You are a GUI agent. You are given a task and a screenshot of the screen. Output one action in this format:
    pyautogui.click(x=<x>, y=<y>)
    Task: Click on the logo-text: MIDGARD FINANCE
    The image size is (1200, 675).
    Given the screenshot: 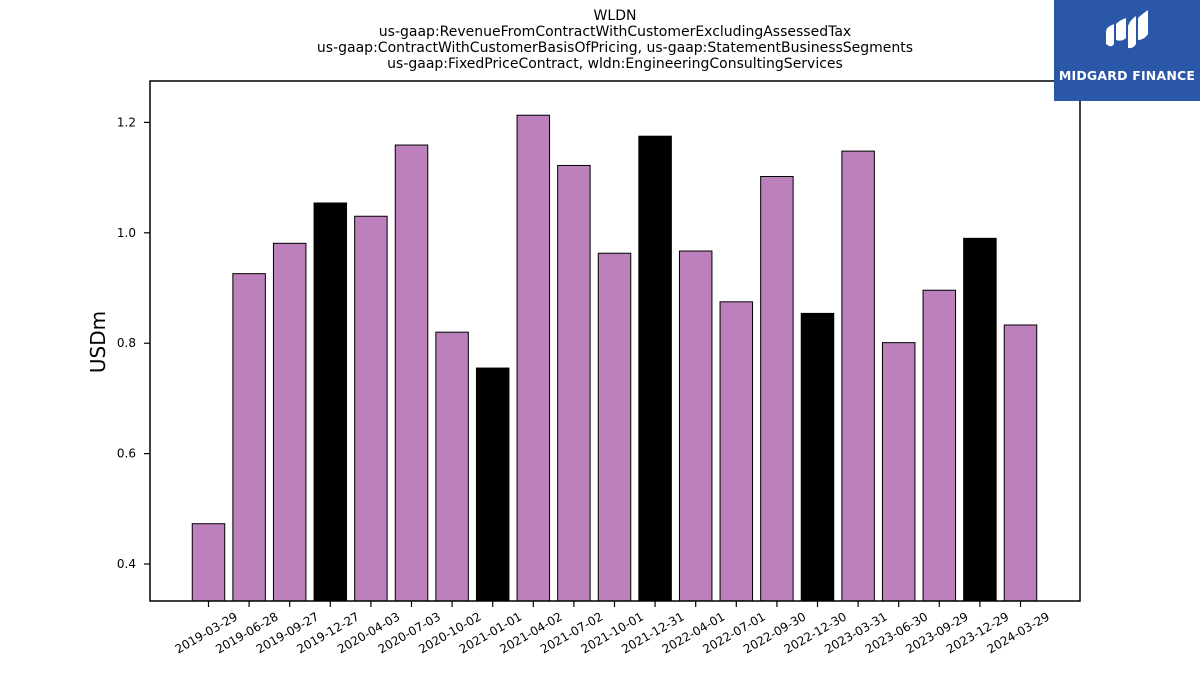 What is the action you would take?
    pyautogui.click(x=1127, y=75)
    